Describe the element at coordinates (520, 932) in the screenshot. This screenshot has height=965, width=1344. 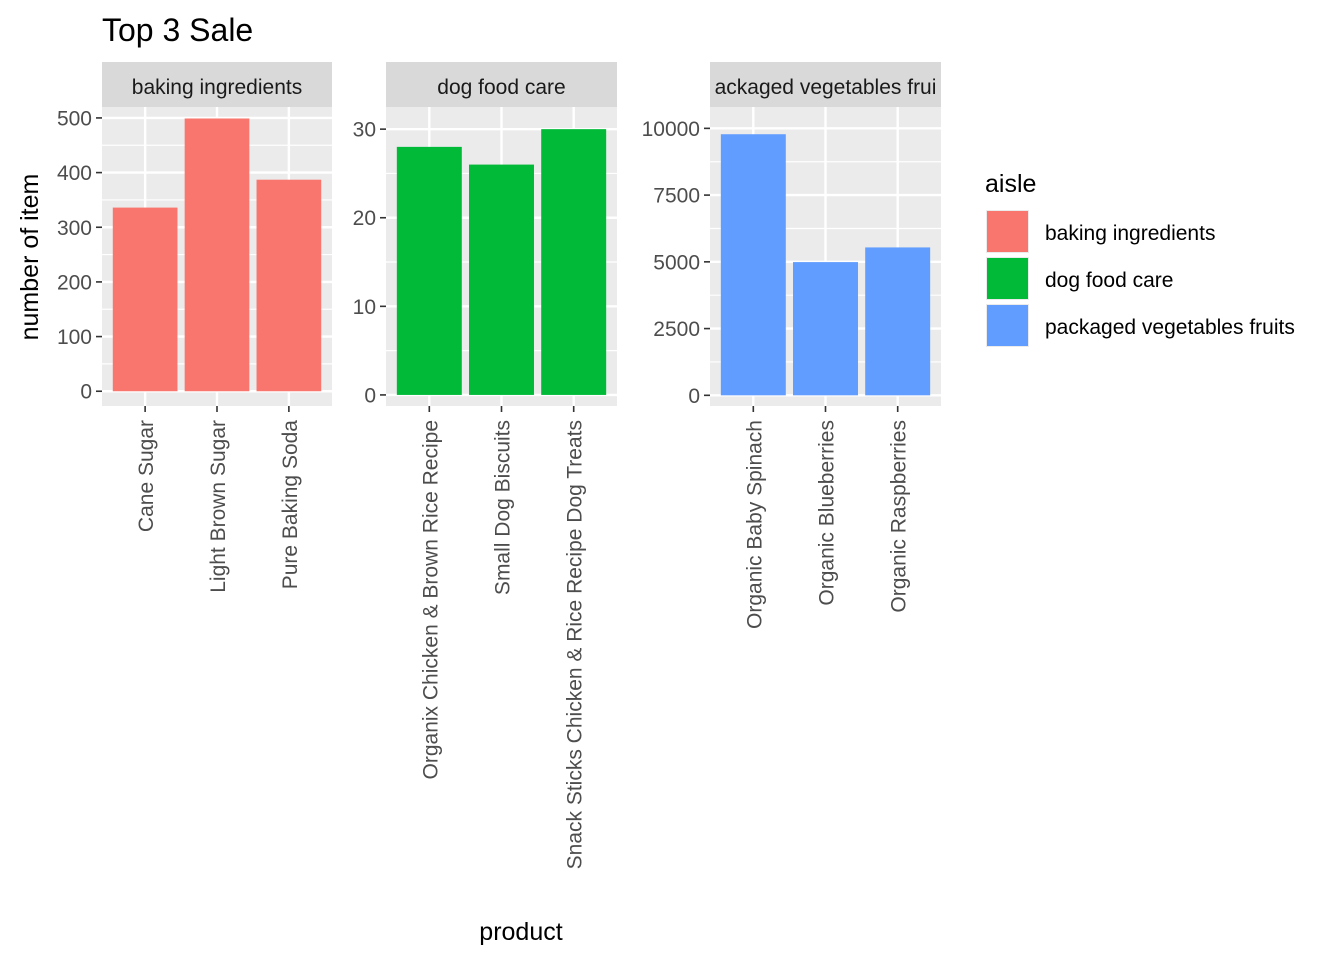
I see `x-axis-label: product` at that location.